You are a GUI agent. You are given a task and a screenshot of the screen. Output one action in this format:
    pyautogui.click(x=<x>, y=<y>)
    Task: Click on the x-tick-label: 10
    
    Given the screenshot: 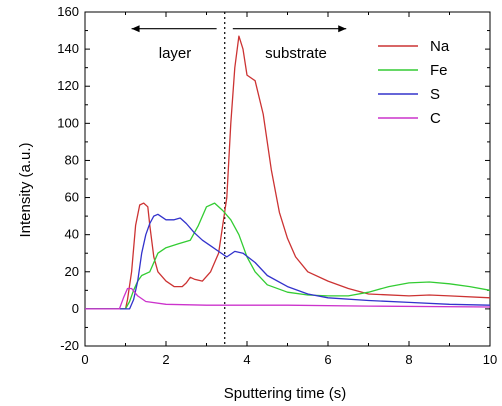 What is the action you would take?
    pyautogui.click(x=490, y=359)
    